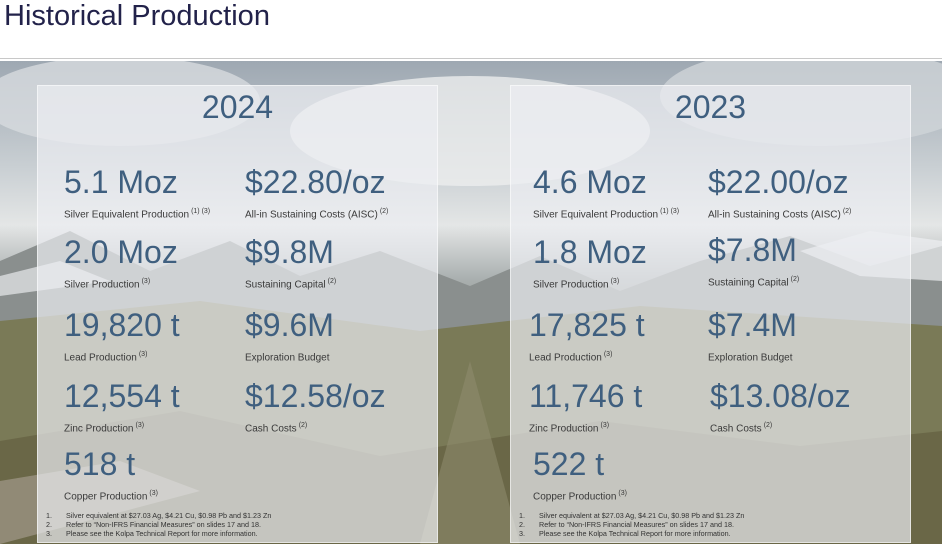  What do you see at coordinates (137, 16) in the screenshot?
I see `page-title: Historical Production` at bounding box center [137, 16].